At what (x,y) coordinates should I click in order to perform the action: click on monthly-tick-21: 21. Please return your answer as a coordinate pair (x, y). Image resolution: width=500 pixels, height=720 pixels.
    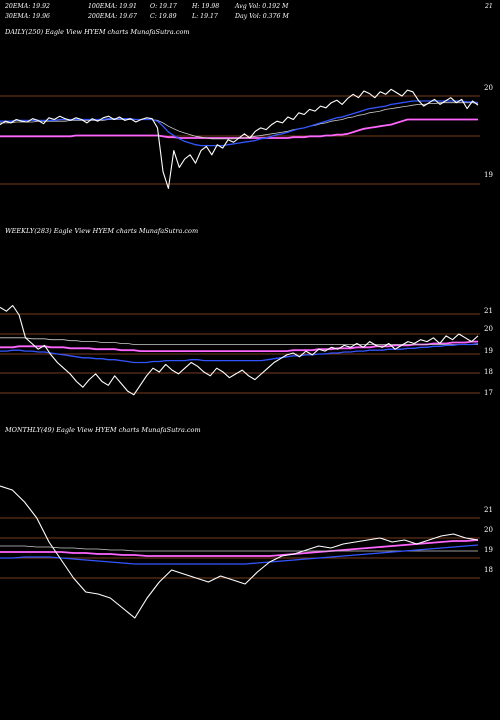
    Looking at the image, I should click on (488, 510).